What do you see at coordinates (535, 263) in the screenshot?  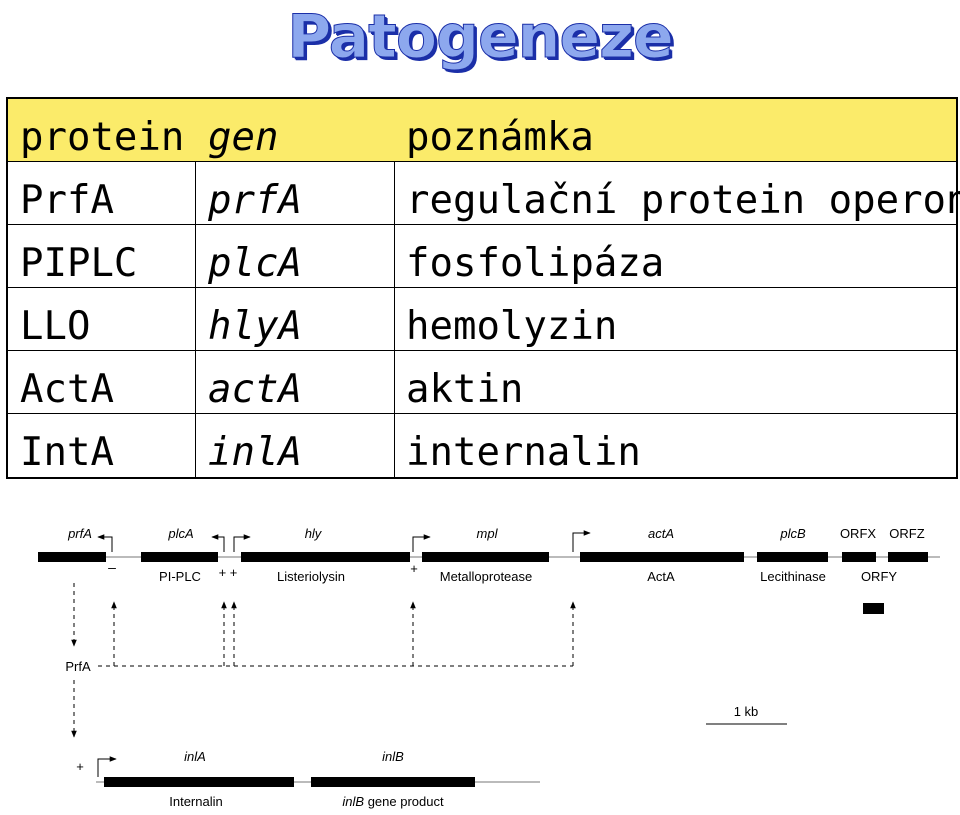 I see `cell-note: fosfolipáza` at bounding box center [535, 263].